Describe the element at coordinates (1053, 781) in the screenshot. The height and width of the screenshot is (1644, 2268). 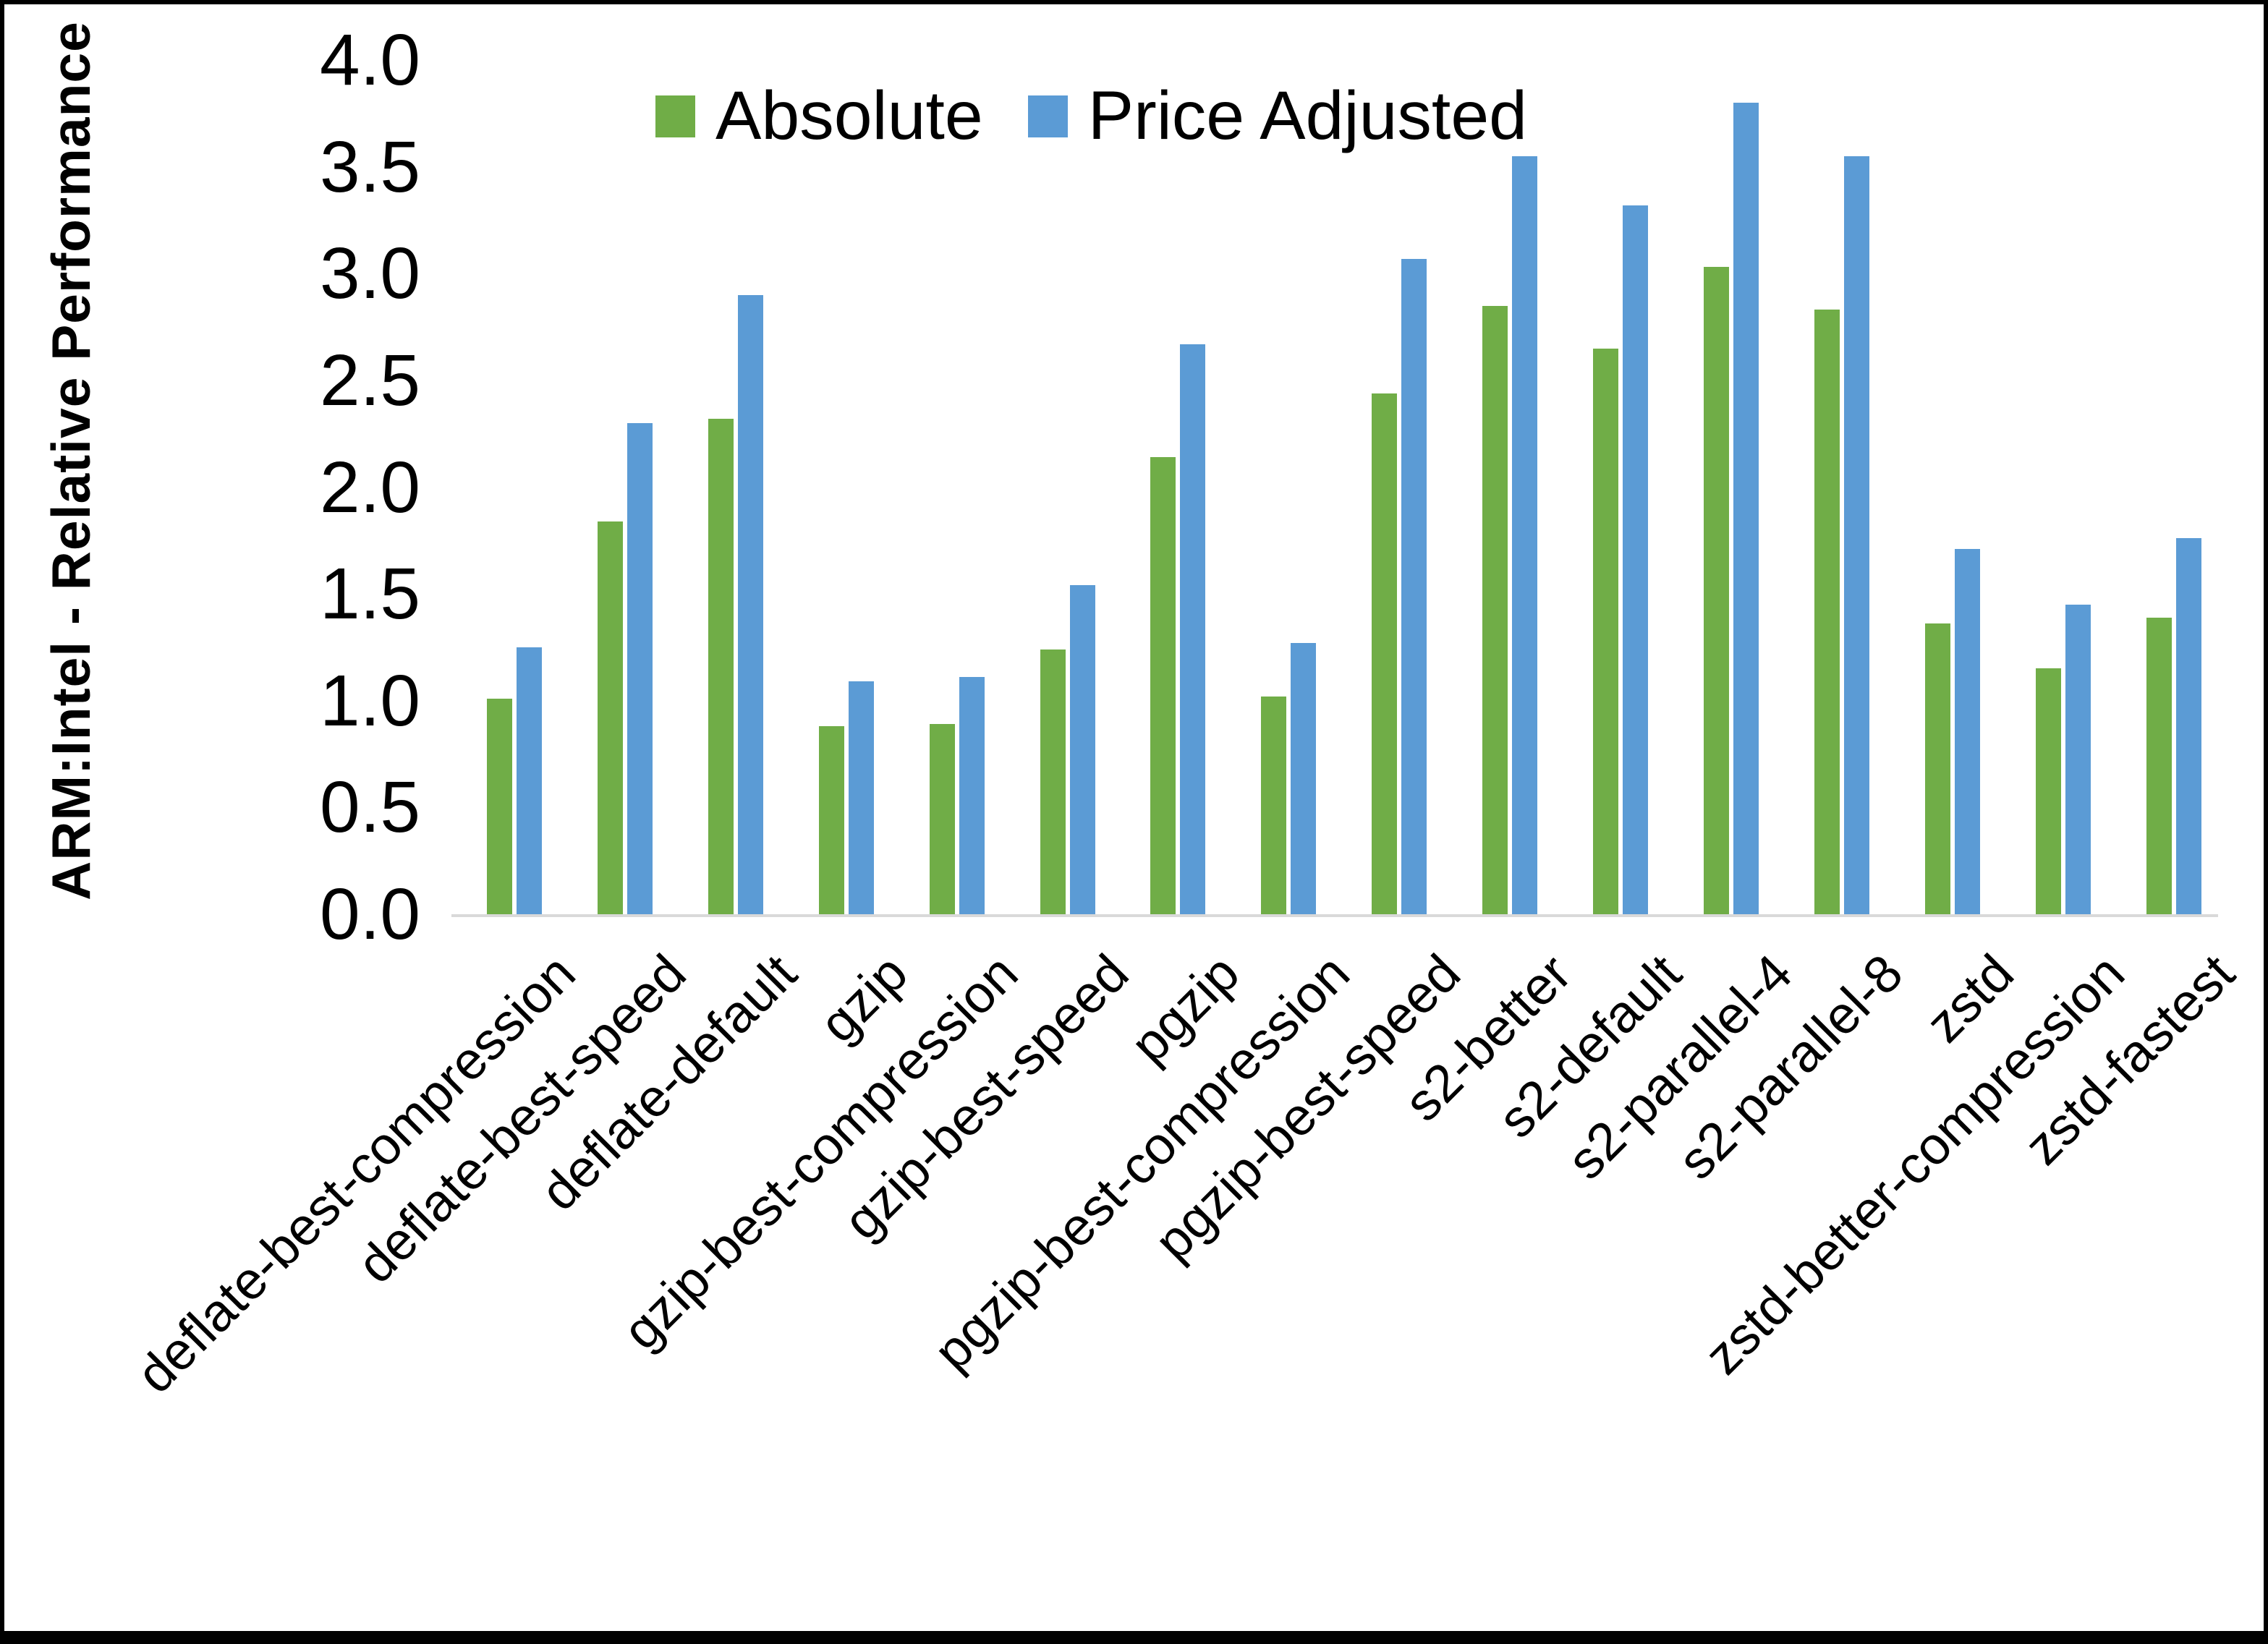
I see `bar-gzip-best-speed-absolute` at that location.